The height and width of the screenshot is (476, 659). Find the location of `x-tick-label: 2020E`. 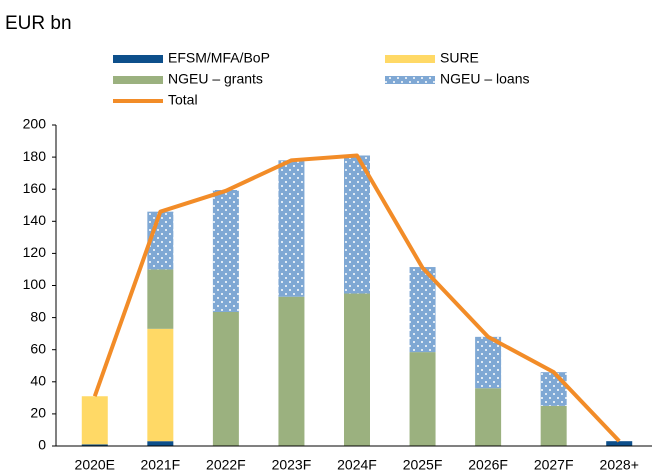

x-tick-label: 2020E is located at coordinates (95, 465).